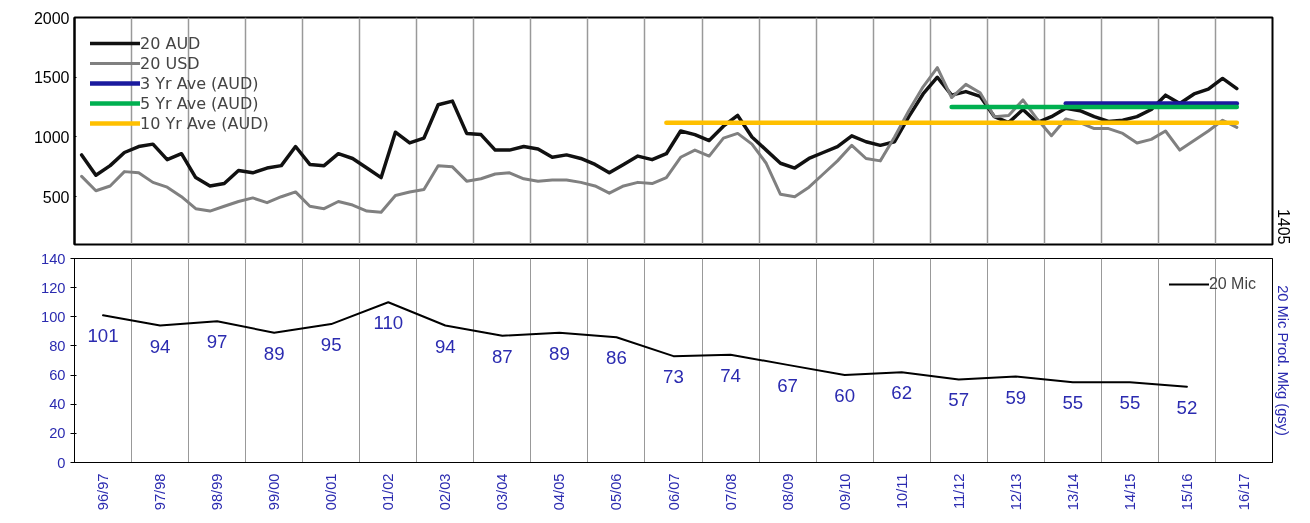 Image resolution: width=1310 pixels, height=523 pixels. What do you see at coordinates (1186, 492) in the screenshot?
I see `x-tick-label: 15/16` at bounding box center [1186, 492].